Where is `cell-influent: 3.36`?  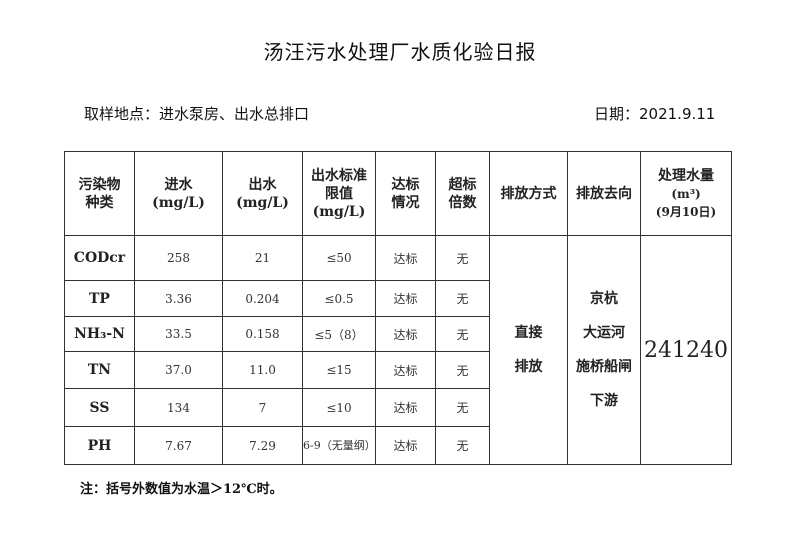
cell-influent: 3.36 is located at coordinates (178, 298).